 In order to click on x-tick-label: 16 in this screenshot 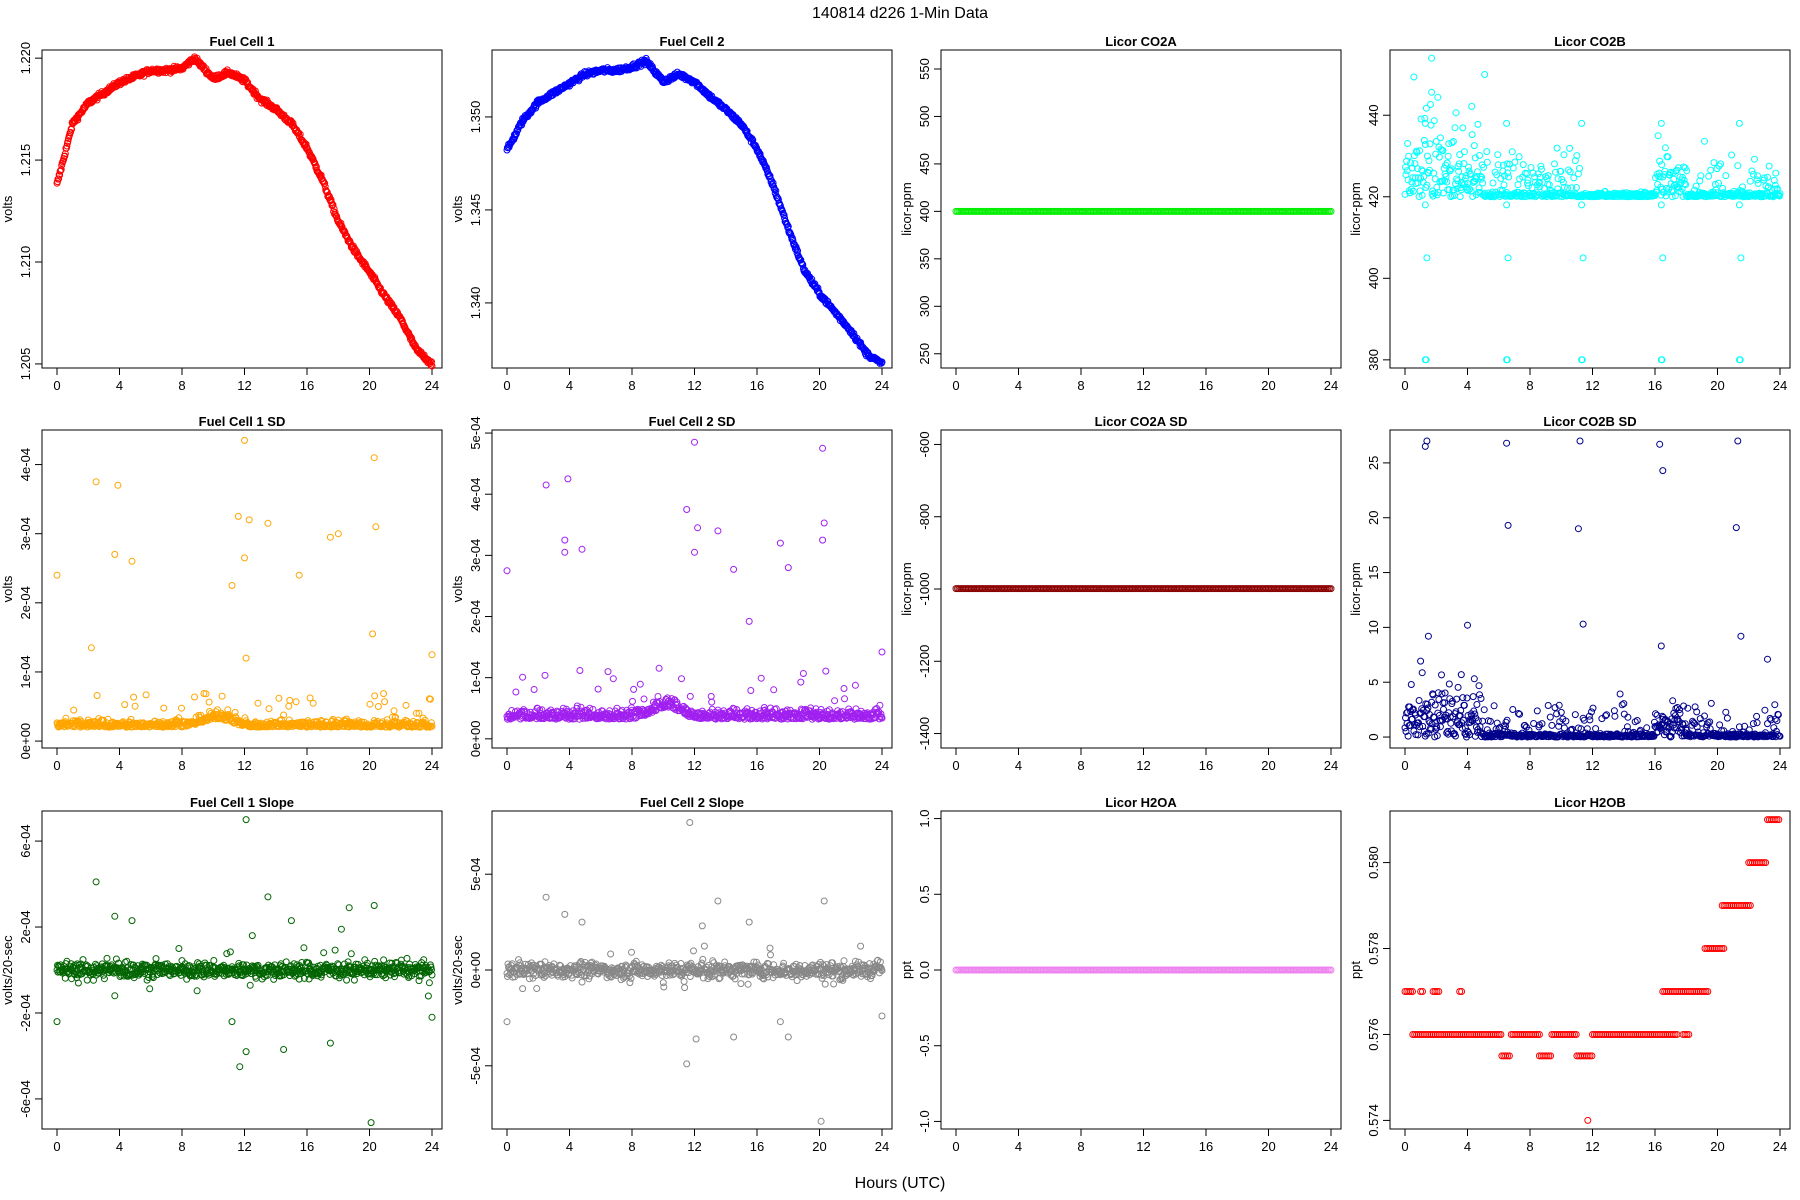, I will do `click(1655, 765)`.